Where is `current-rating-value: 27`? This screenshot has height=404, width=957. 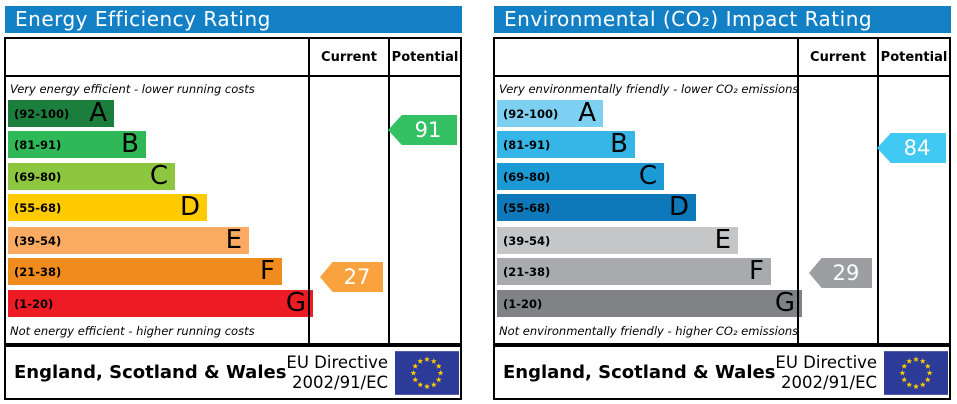 current-rating-value: 27 is located at coordinates (357, 277).